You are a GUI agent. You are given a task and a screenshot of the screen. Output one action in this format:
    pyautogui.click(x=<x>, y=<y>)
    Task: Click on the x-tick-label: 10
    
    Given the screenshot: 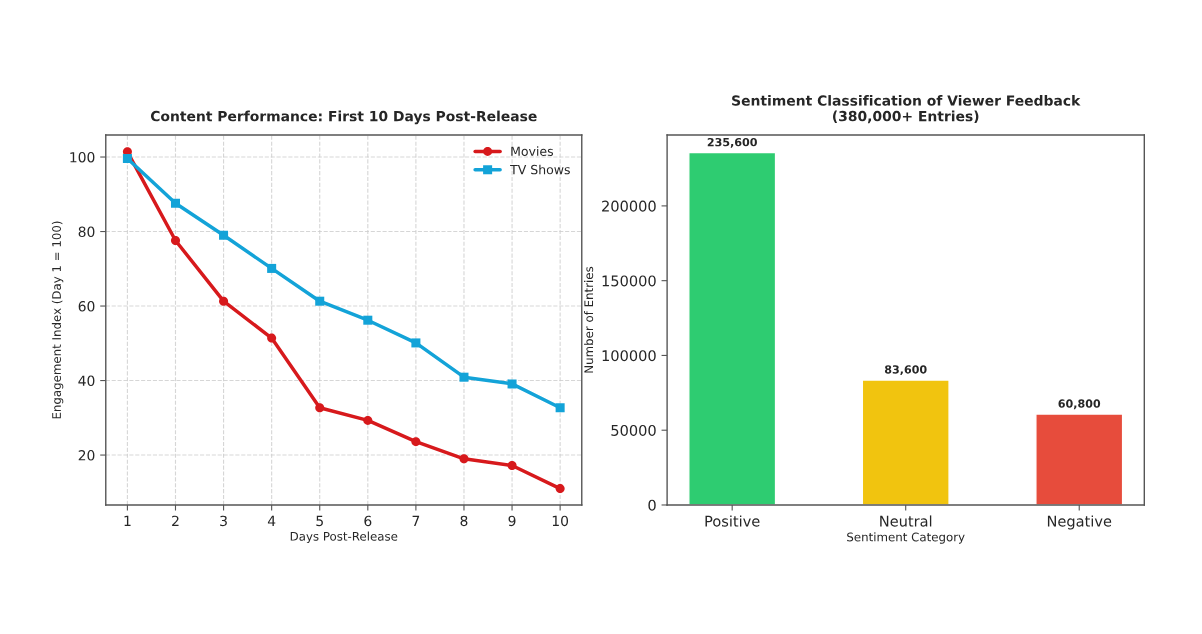 What is the action you would take?
    pyautogui.click(x=560, y=521)
    